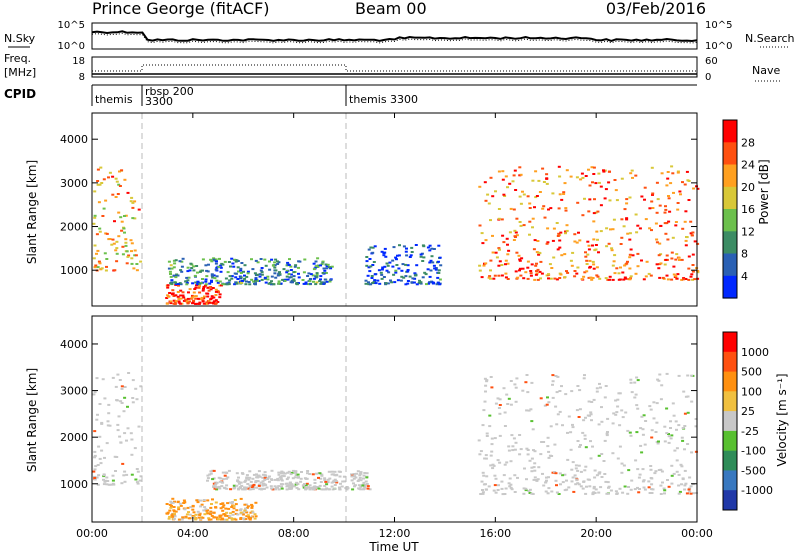 The width and height of the screenshot is (800, 554). I want to click on colorbar-frame, so click(730, 209).